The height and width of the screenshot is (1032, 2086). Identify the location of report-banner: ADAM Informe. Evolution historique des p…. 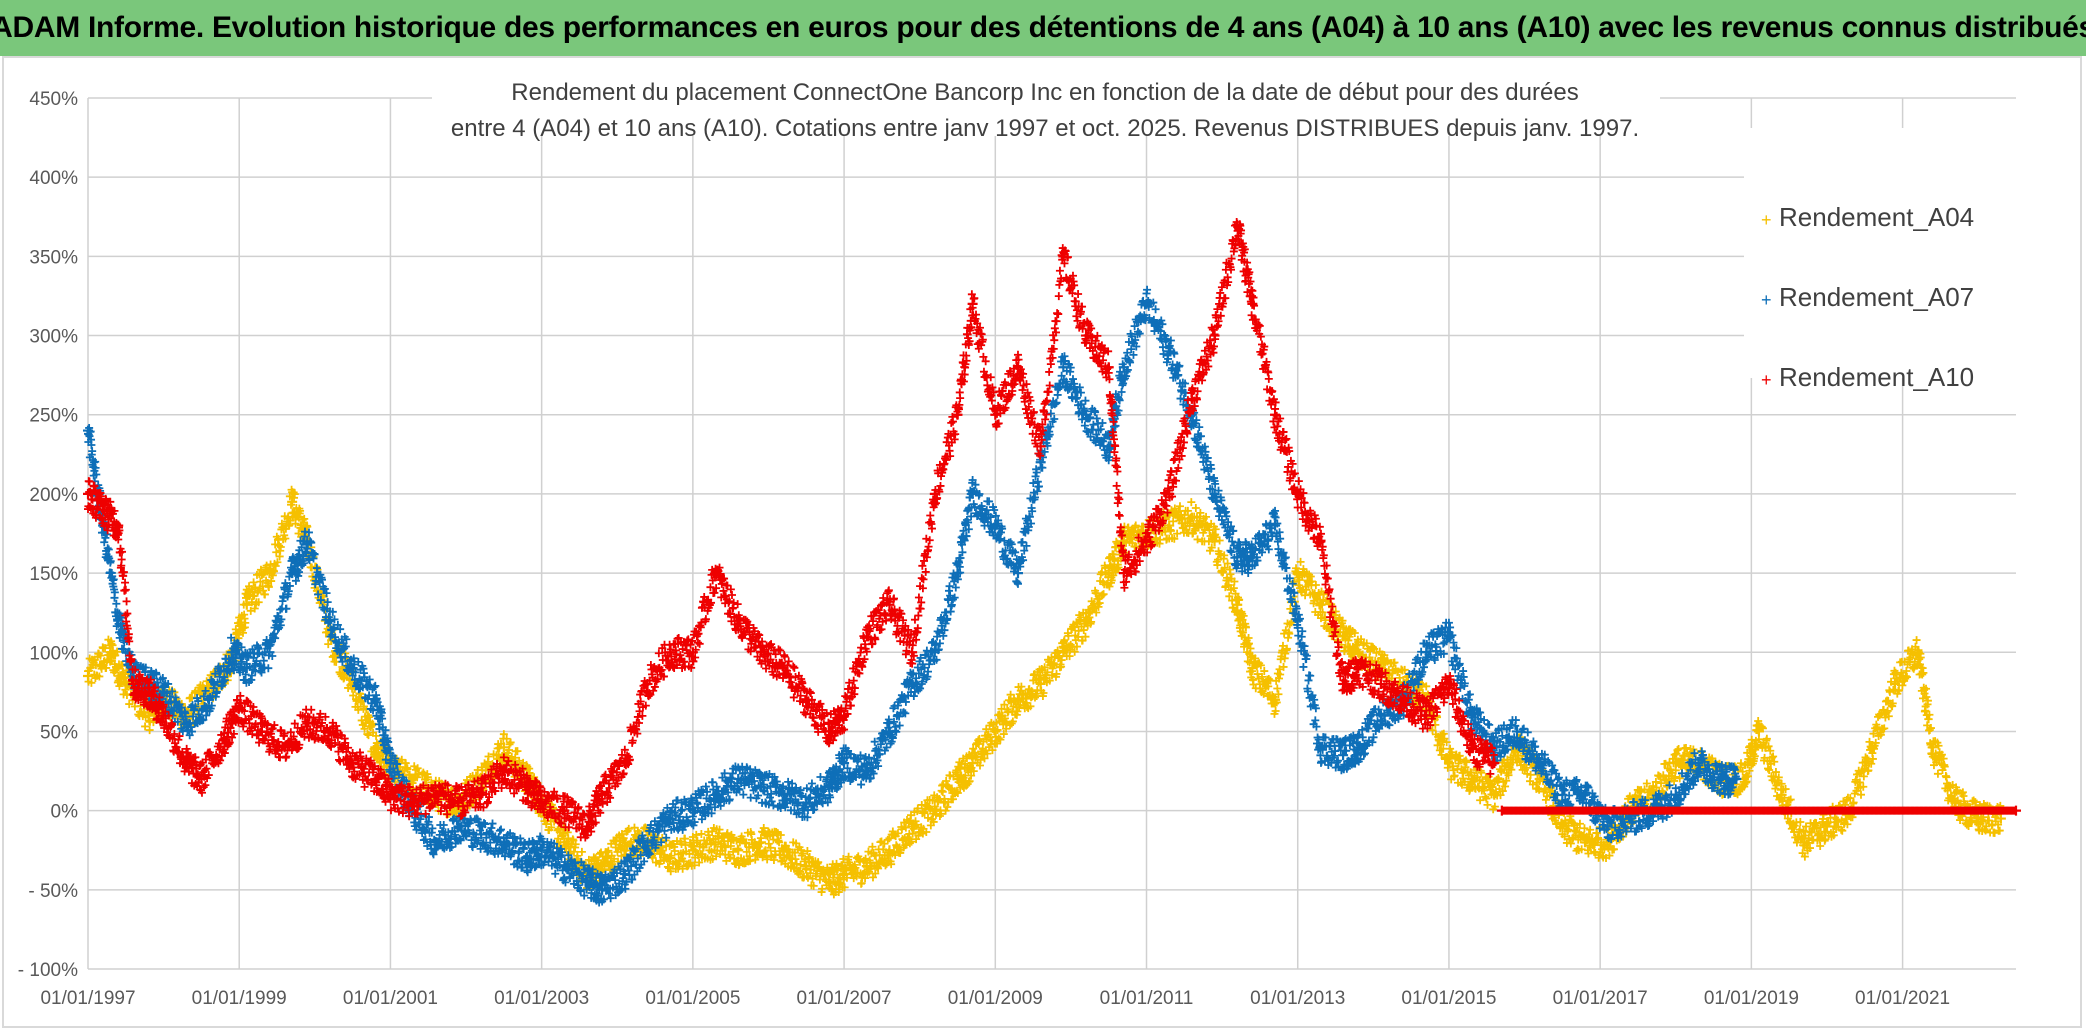
(1043, 28).